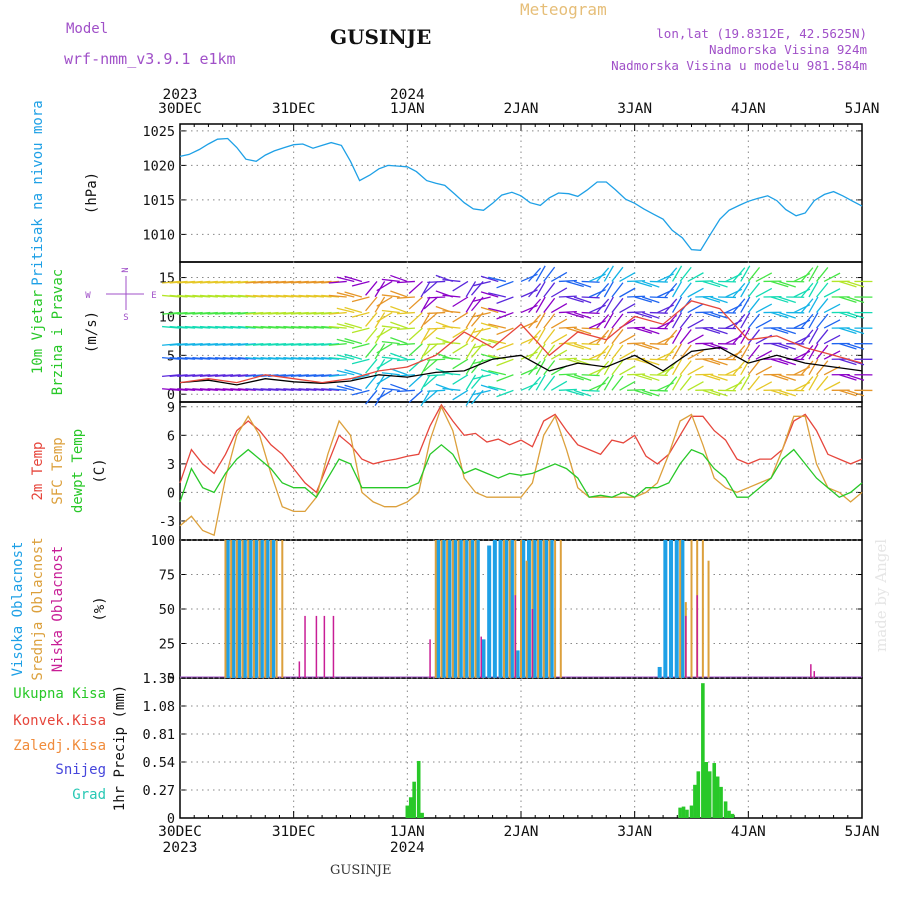 This screenshot has height=900, width=900. I want to click on y-tick-label: 15, so click(167, 279).